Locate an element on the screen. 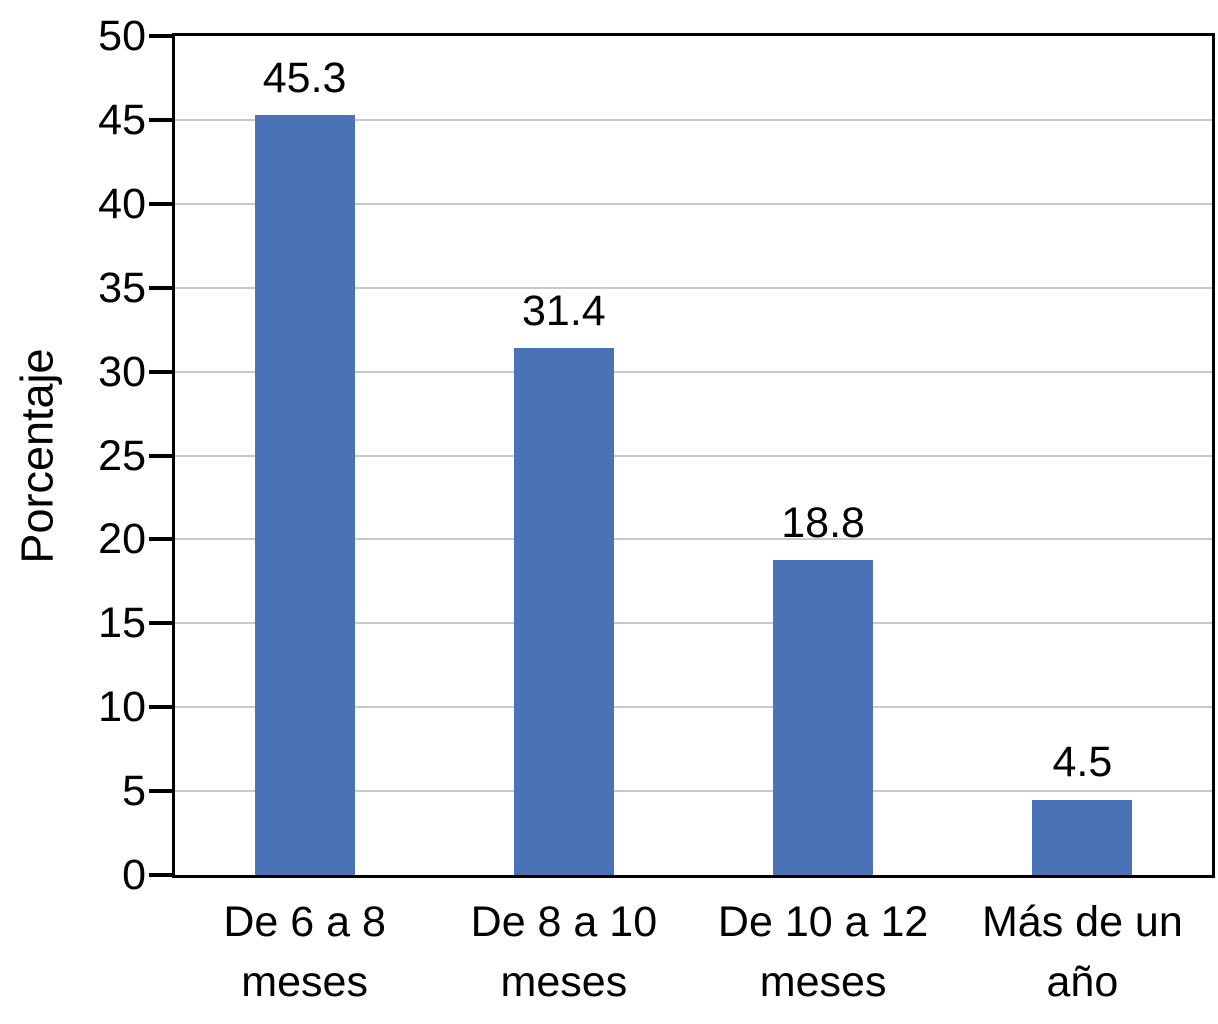 This screenshot has height=1024, width=1218. y-tick-label: 30 is located at coordinates (122, 371).